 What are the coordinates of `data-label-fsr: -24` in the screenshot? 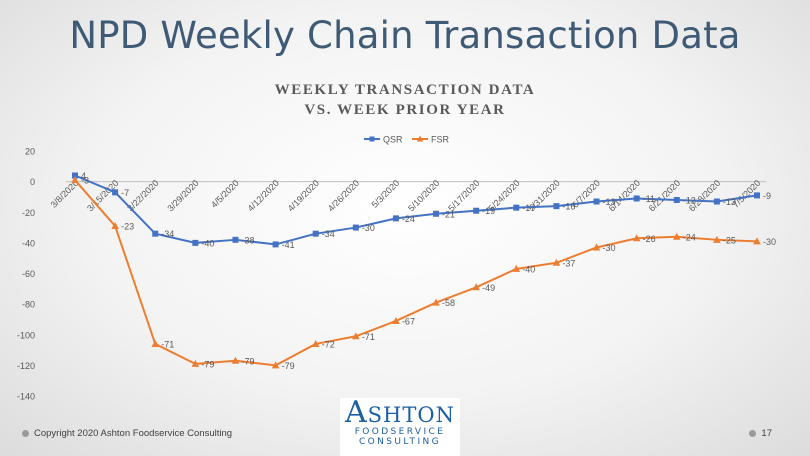 It's located at (689, 237).